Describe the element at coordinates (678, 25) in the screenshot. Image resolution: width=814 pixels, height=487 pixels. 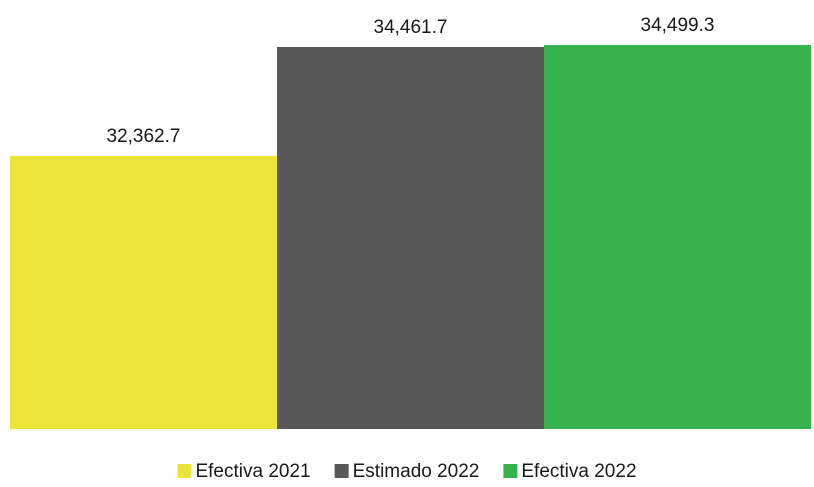
I see `bar-value-label-3: 34,499.3` at that location.